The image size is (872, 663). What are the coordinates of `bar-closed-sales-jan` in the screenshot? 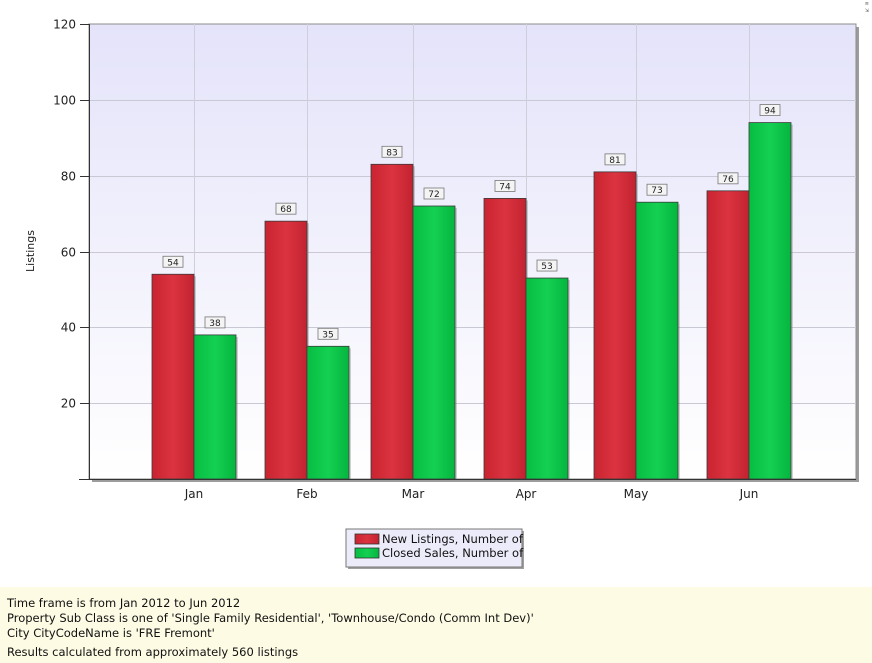 It's located at (215, 407).